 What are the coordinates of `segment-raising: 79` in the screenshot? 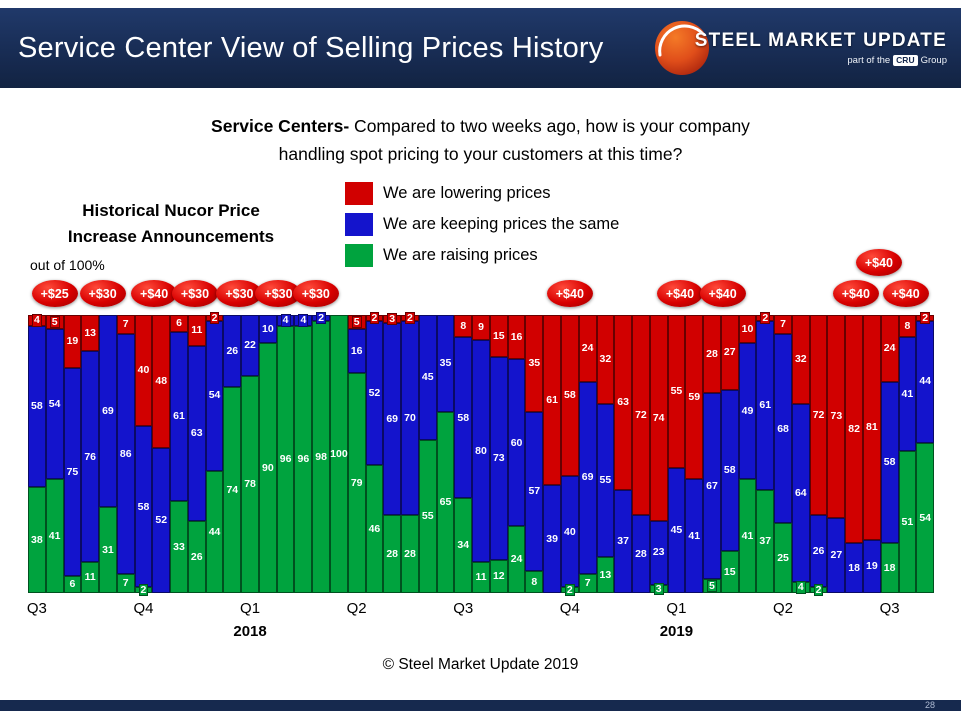 It's located at (356, 483).